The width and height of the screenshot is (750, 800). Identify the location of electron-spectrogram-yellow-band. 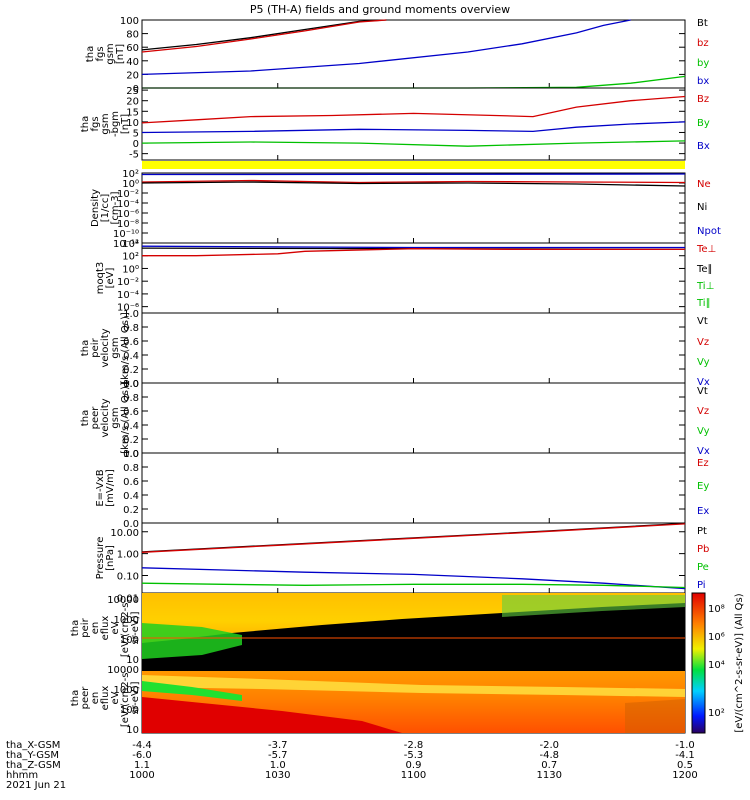
(413, 686).